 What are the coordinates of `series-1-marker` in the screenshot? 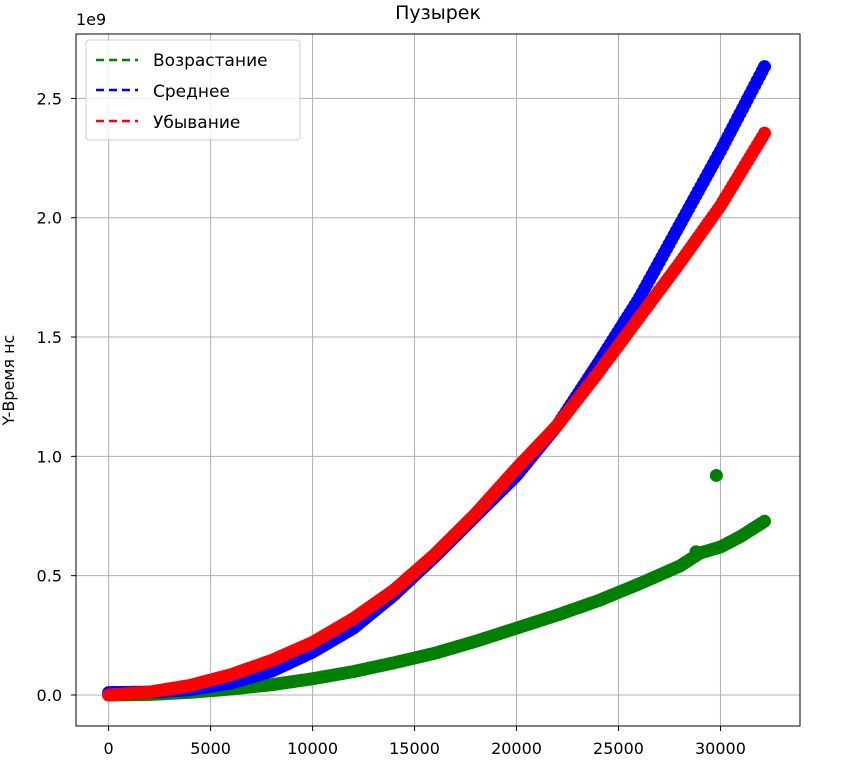 It's located at (765, 67).